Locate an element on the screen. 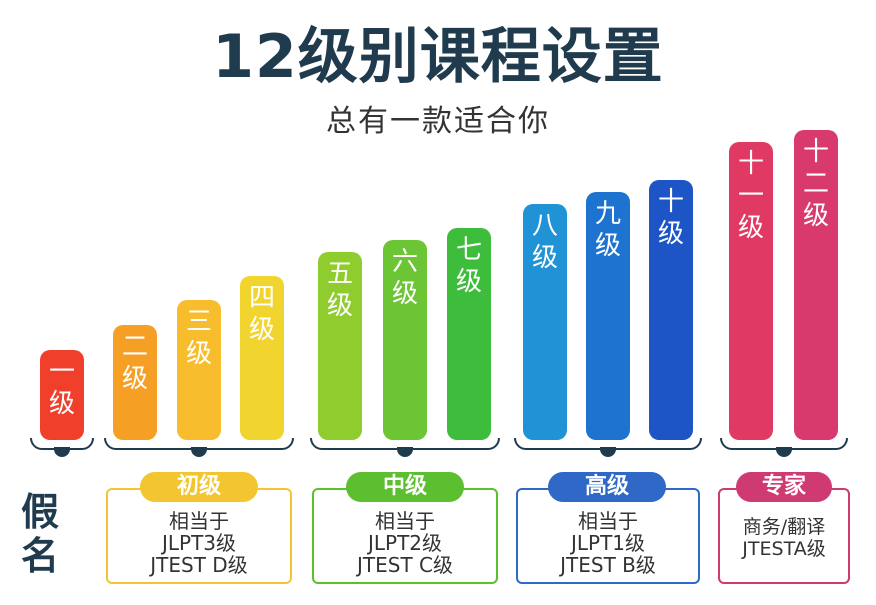 The image size is (876, 605). level-bar-1: 一 级 is located at coordinates (62, 395).